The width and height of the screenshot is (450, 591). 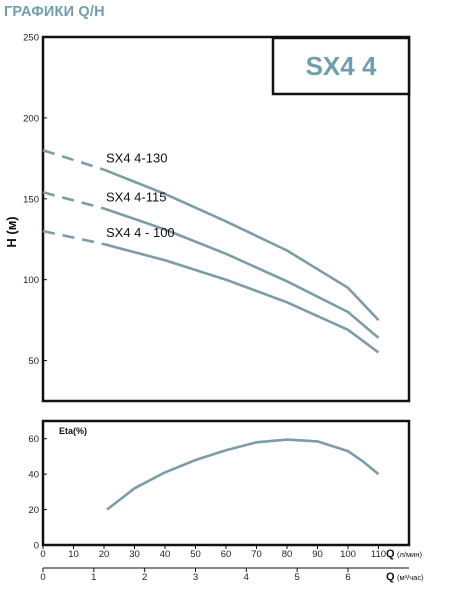 I want to click on q-lmin-axis-unit: (л/мин), so click(x=409, y=554).